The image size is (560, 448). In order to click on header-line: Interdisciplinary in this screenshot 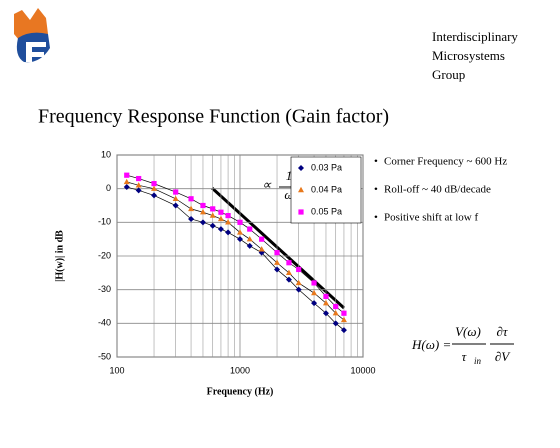, I will do `click(475, 36)`.